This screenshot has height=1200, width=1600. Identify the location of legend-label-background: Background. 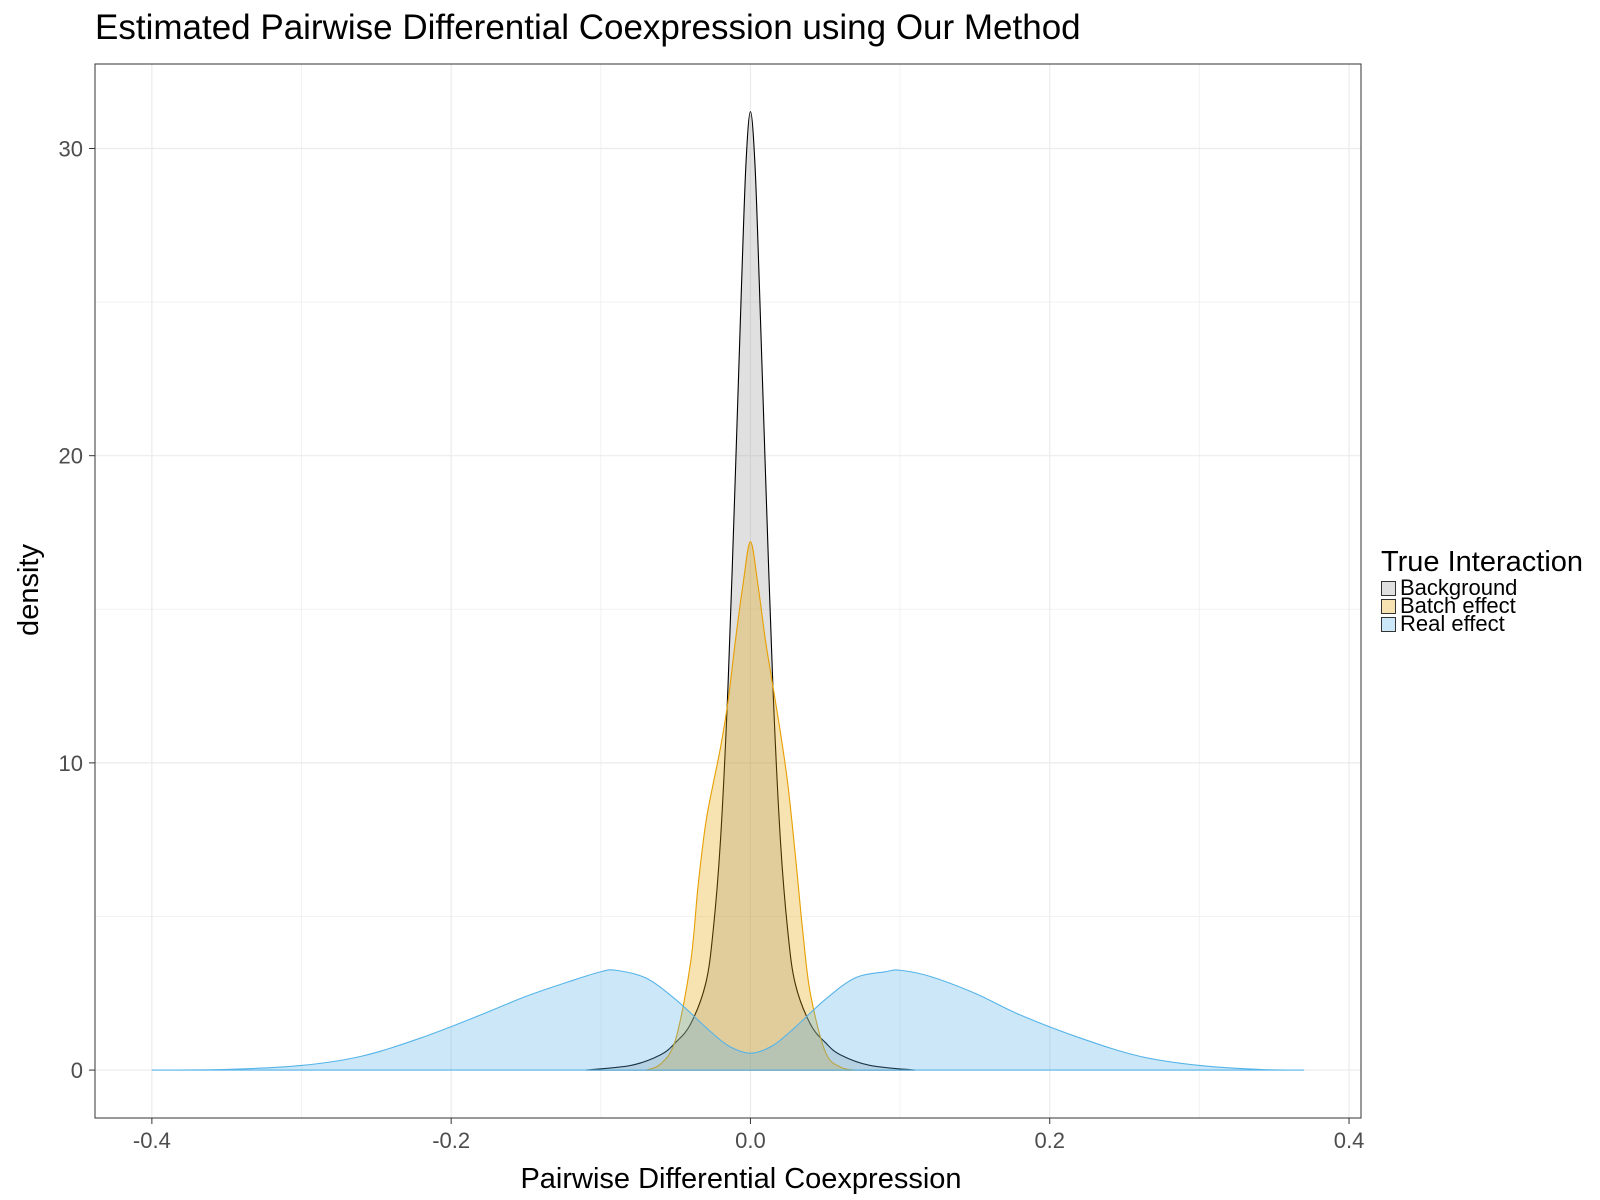
(1459, 587).